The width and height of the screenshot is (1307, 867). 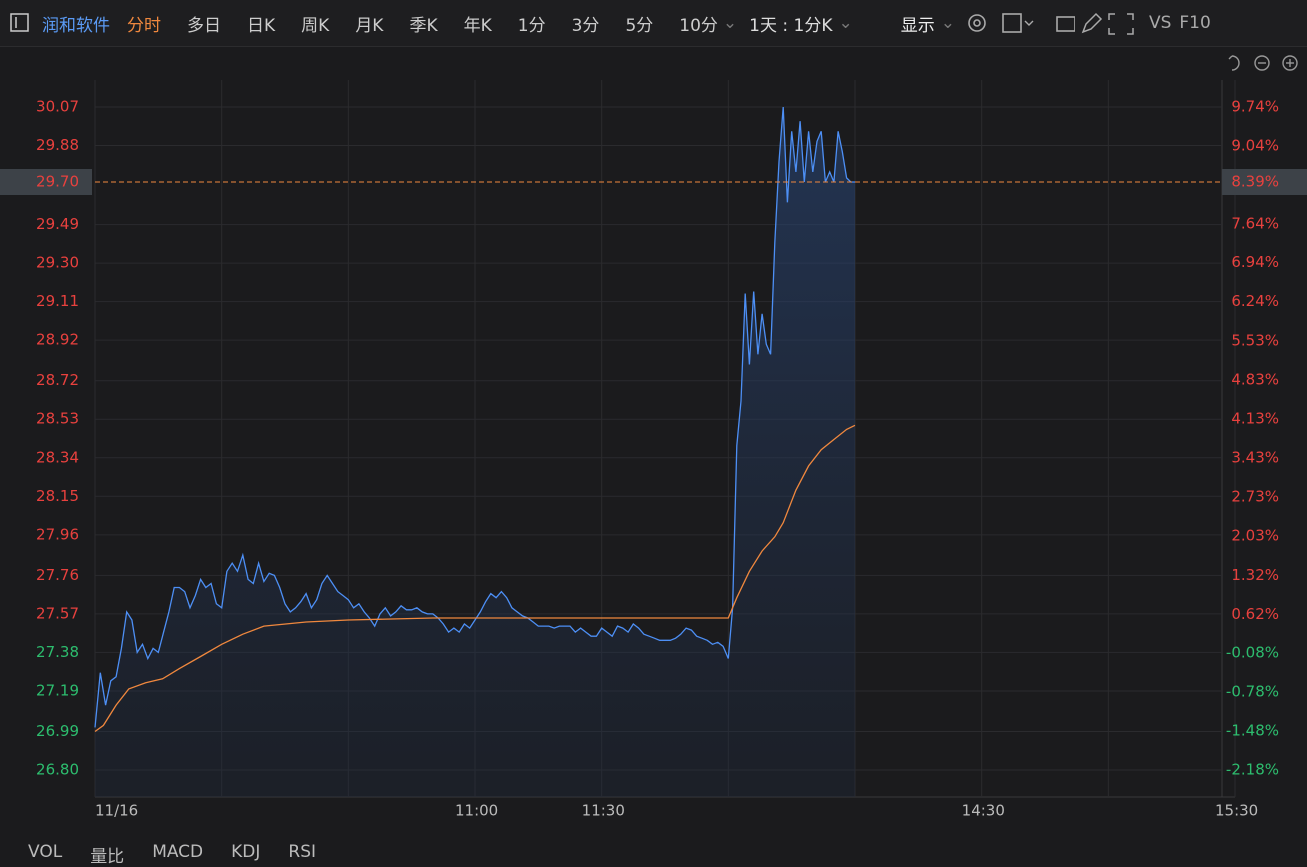 I want to click on stock-name: 润和软件, so click(x=76, y=25).